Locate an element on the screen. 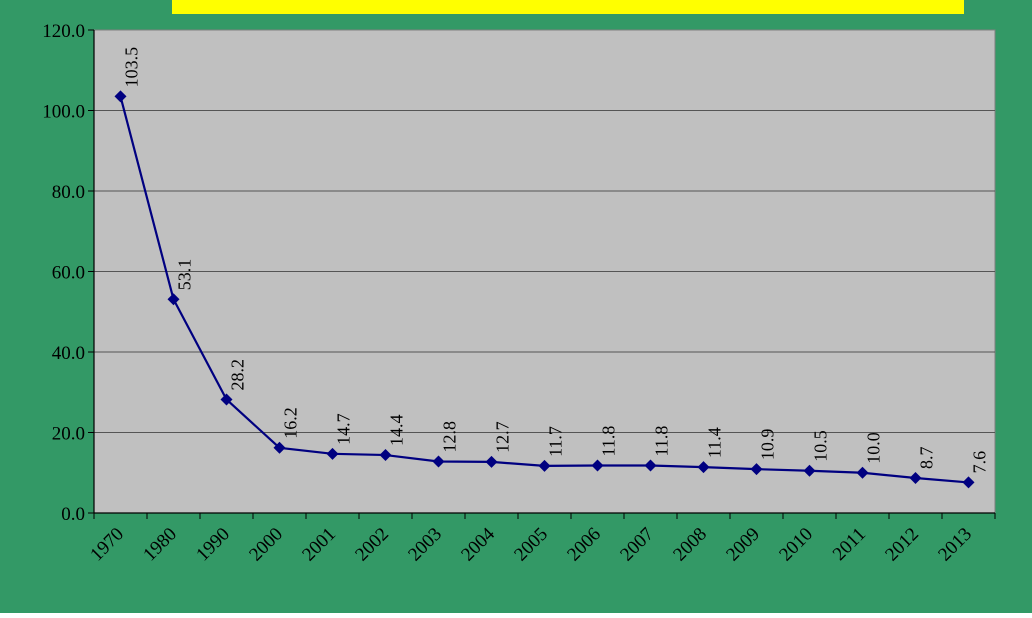  data-label: 12.8 is located at coordinates (450, 437).